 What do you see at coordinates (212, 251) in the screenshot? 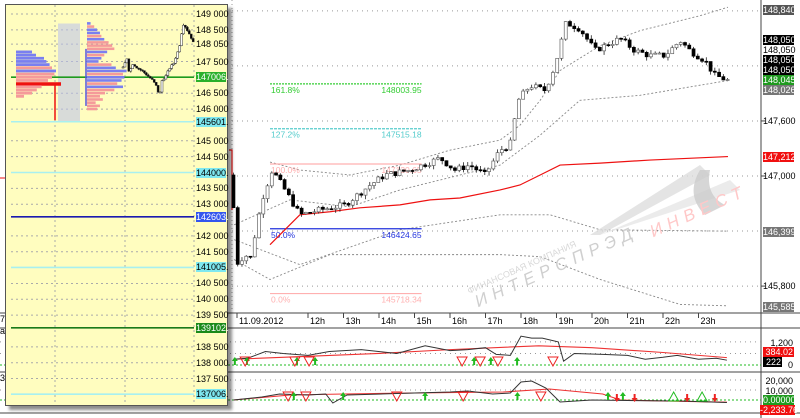
I see `overlay-tick-label: 141 500` at bounding box center [212, 251].